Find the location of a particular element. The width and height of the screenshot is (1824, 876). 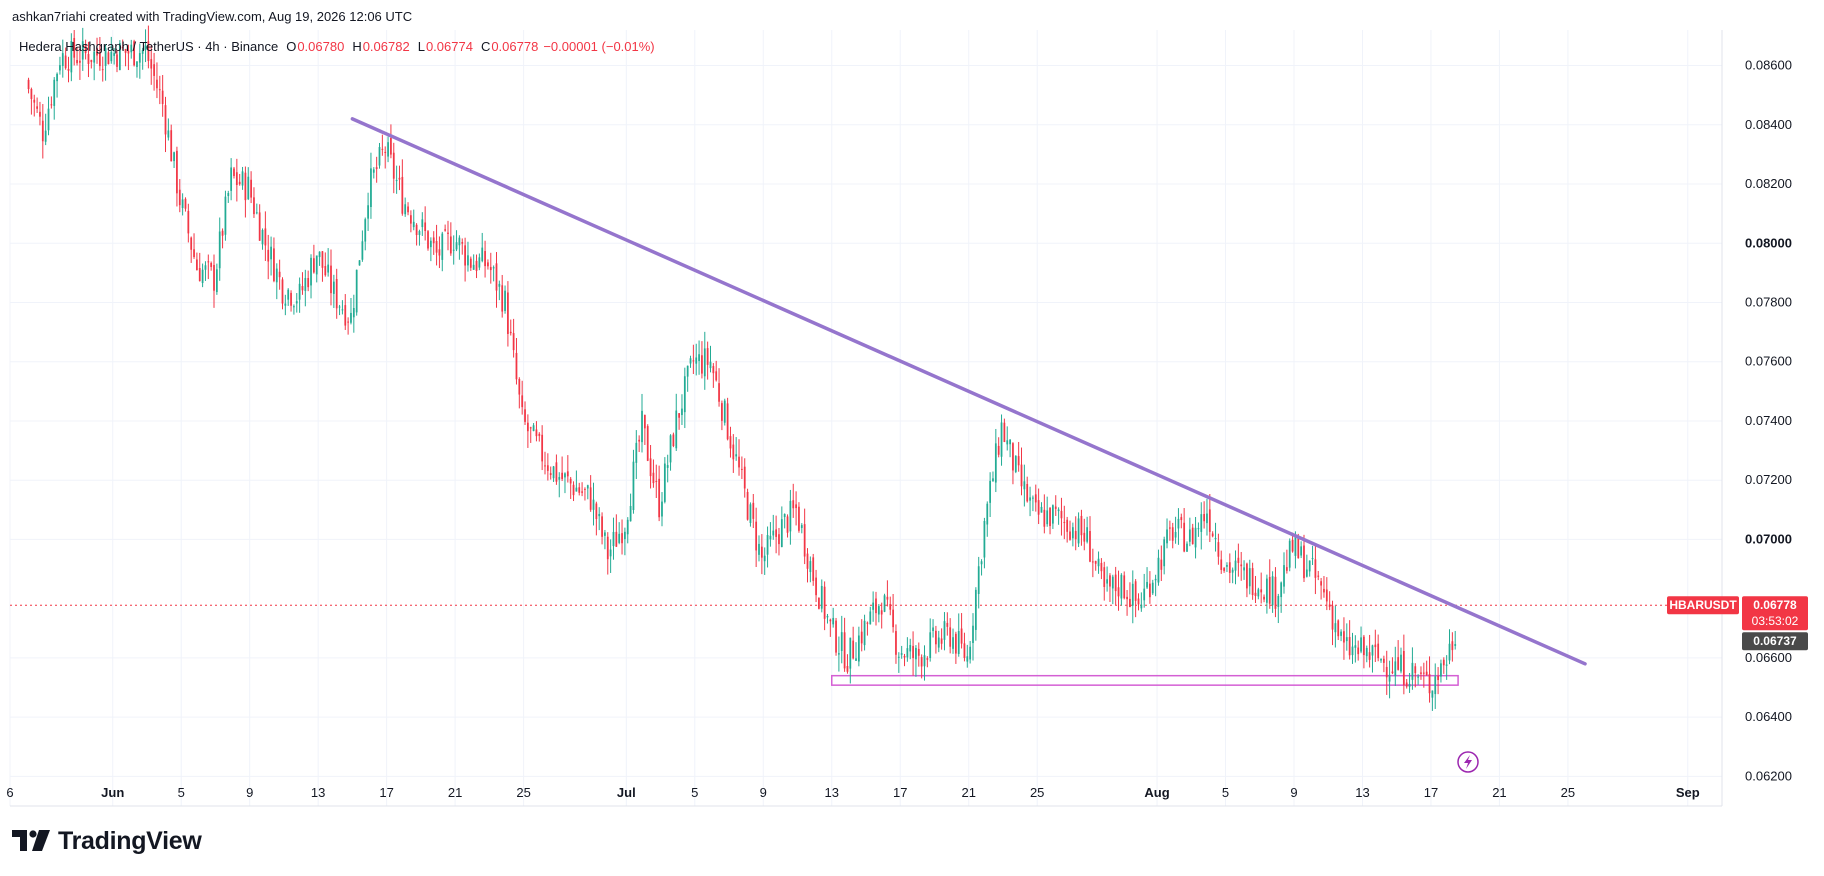

symbol-tag-bg is located at coordinates (1703, 605).